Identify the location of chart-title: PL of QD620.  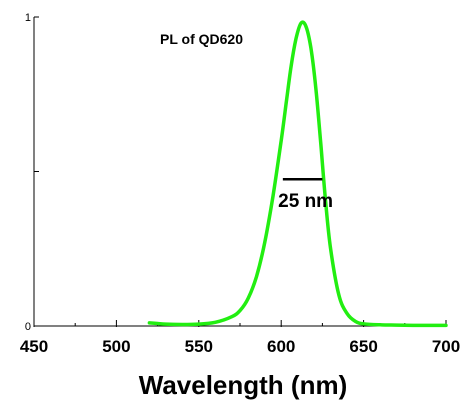
(201, 39).